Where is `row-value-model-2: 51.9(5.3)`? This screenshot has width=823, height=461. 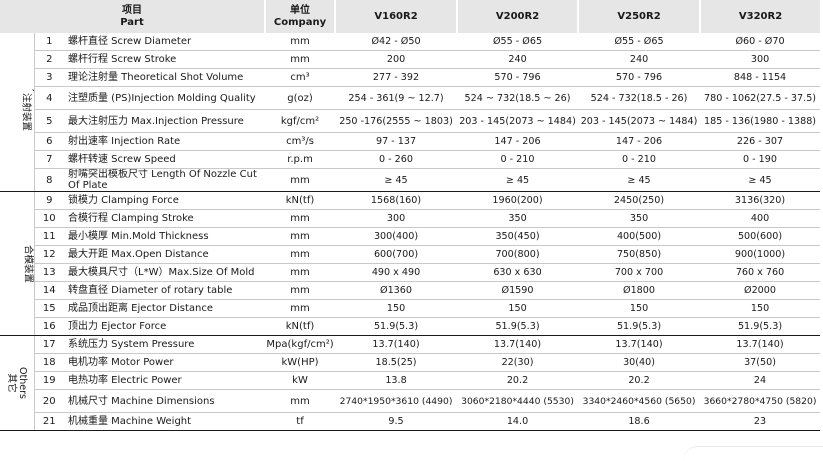
row-value-model-2: 51.9(5.3) is located at coordinates (518, 326).